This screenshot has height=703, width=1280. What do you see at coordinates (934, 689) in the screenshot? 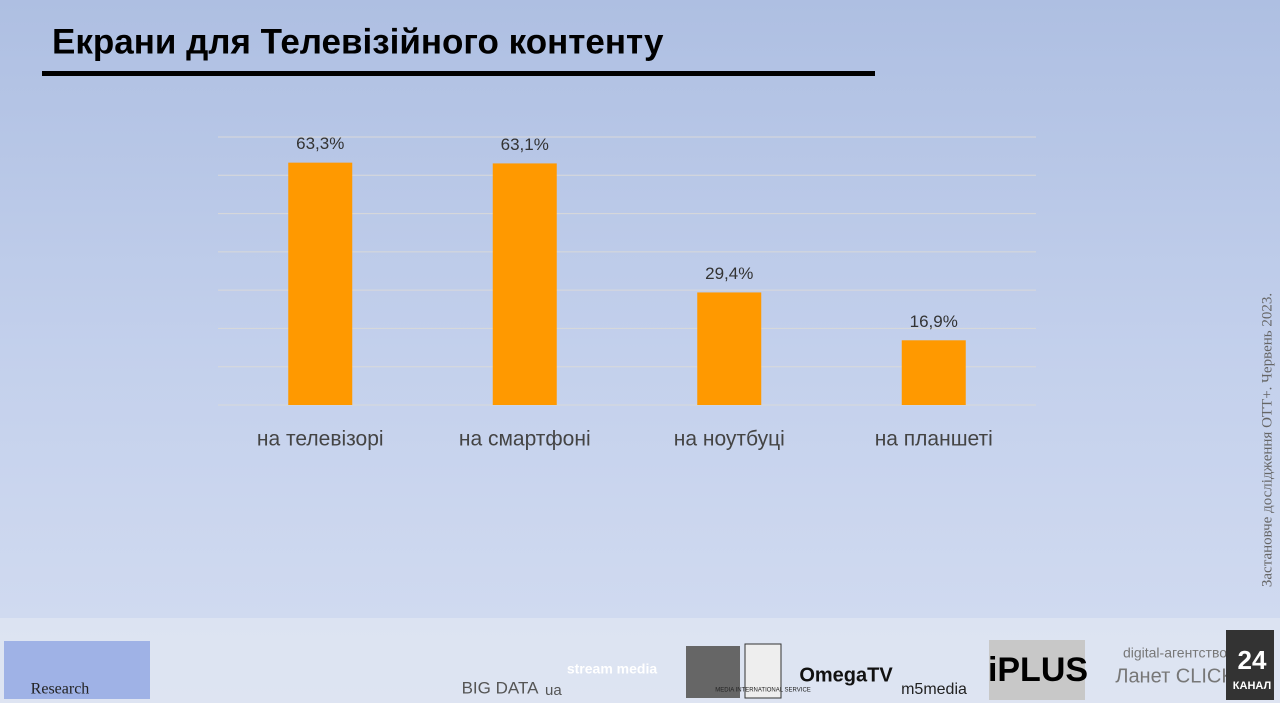
I see `logo-text: m5media` at bounding box center [934, 689].